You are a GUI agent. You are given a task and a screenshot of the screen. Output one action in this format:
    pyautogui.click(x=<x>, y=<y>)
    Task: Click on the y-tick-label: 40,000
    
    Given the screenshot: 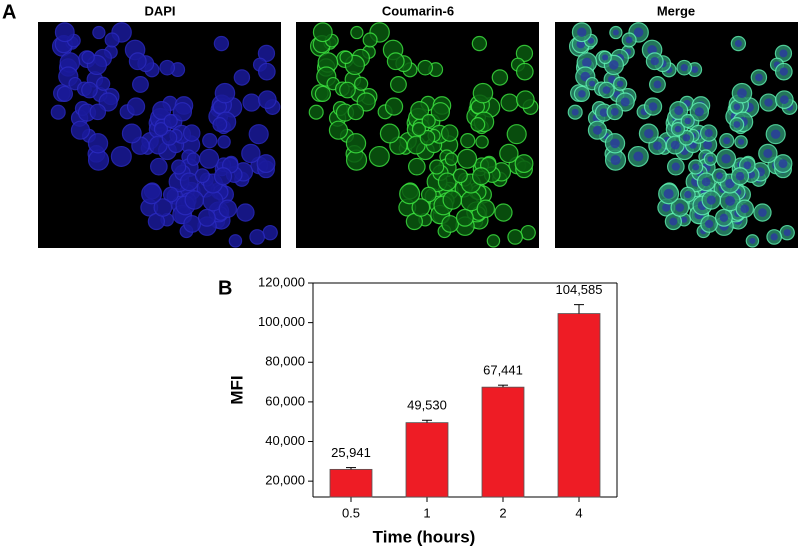 What is the action you would take?
    pyautogui.click(x=285, y=440)
    